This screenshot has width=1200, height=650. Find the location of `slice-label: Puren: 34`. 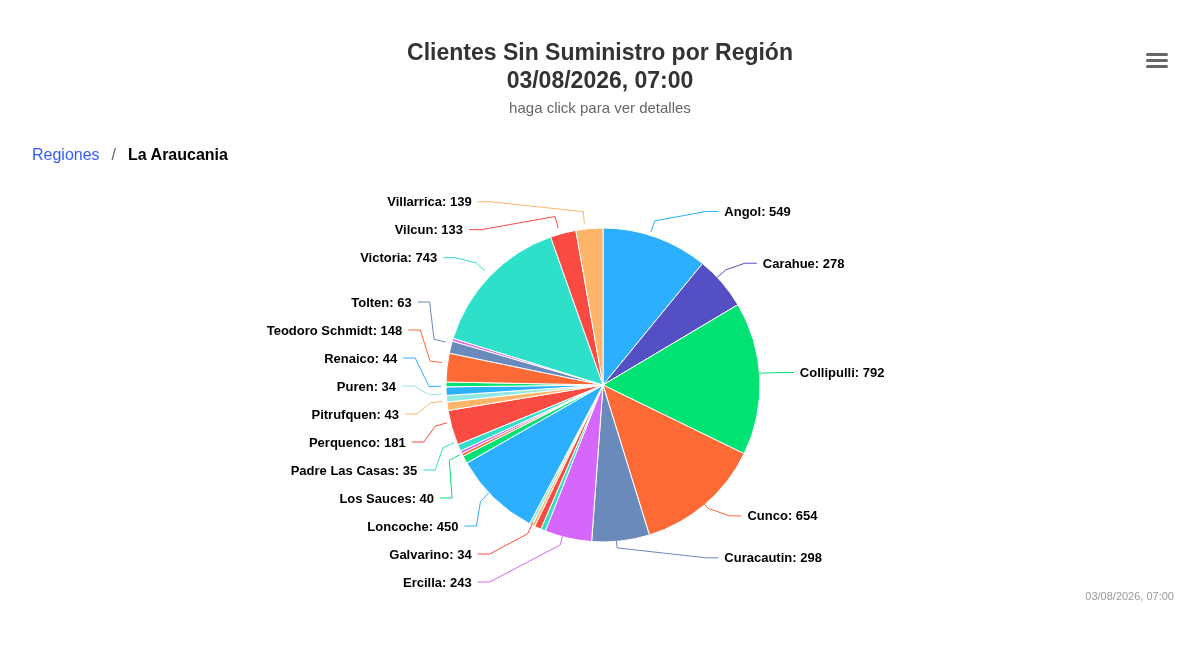

slice-label: Puren: 34 is located at coordinates (366, 386).